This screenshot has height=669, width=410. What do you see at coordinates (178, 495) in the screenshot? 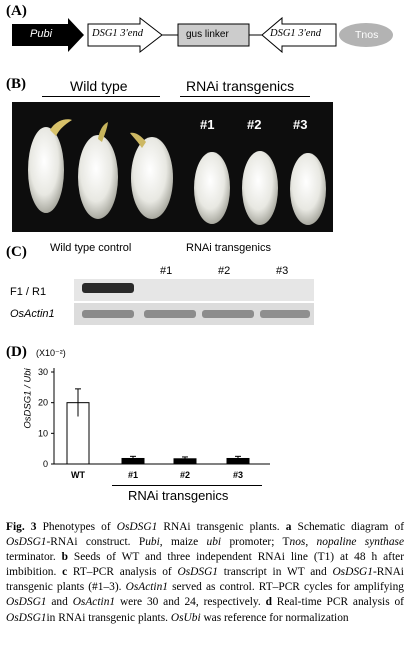
I see `x-group-label: RNAi transgenics` at bounding box center [178, 495].